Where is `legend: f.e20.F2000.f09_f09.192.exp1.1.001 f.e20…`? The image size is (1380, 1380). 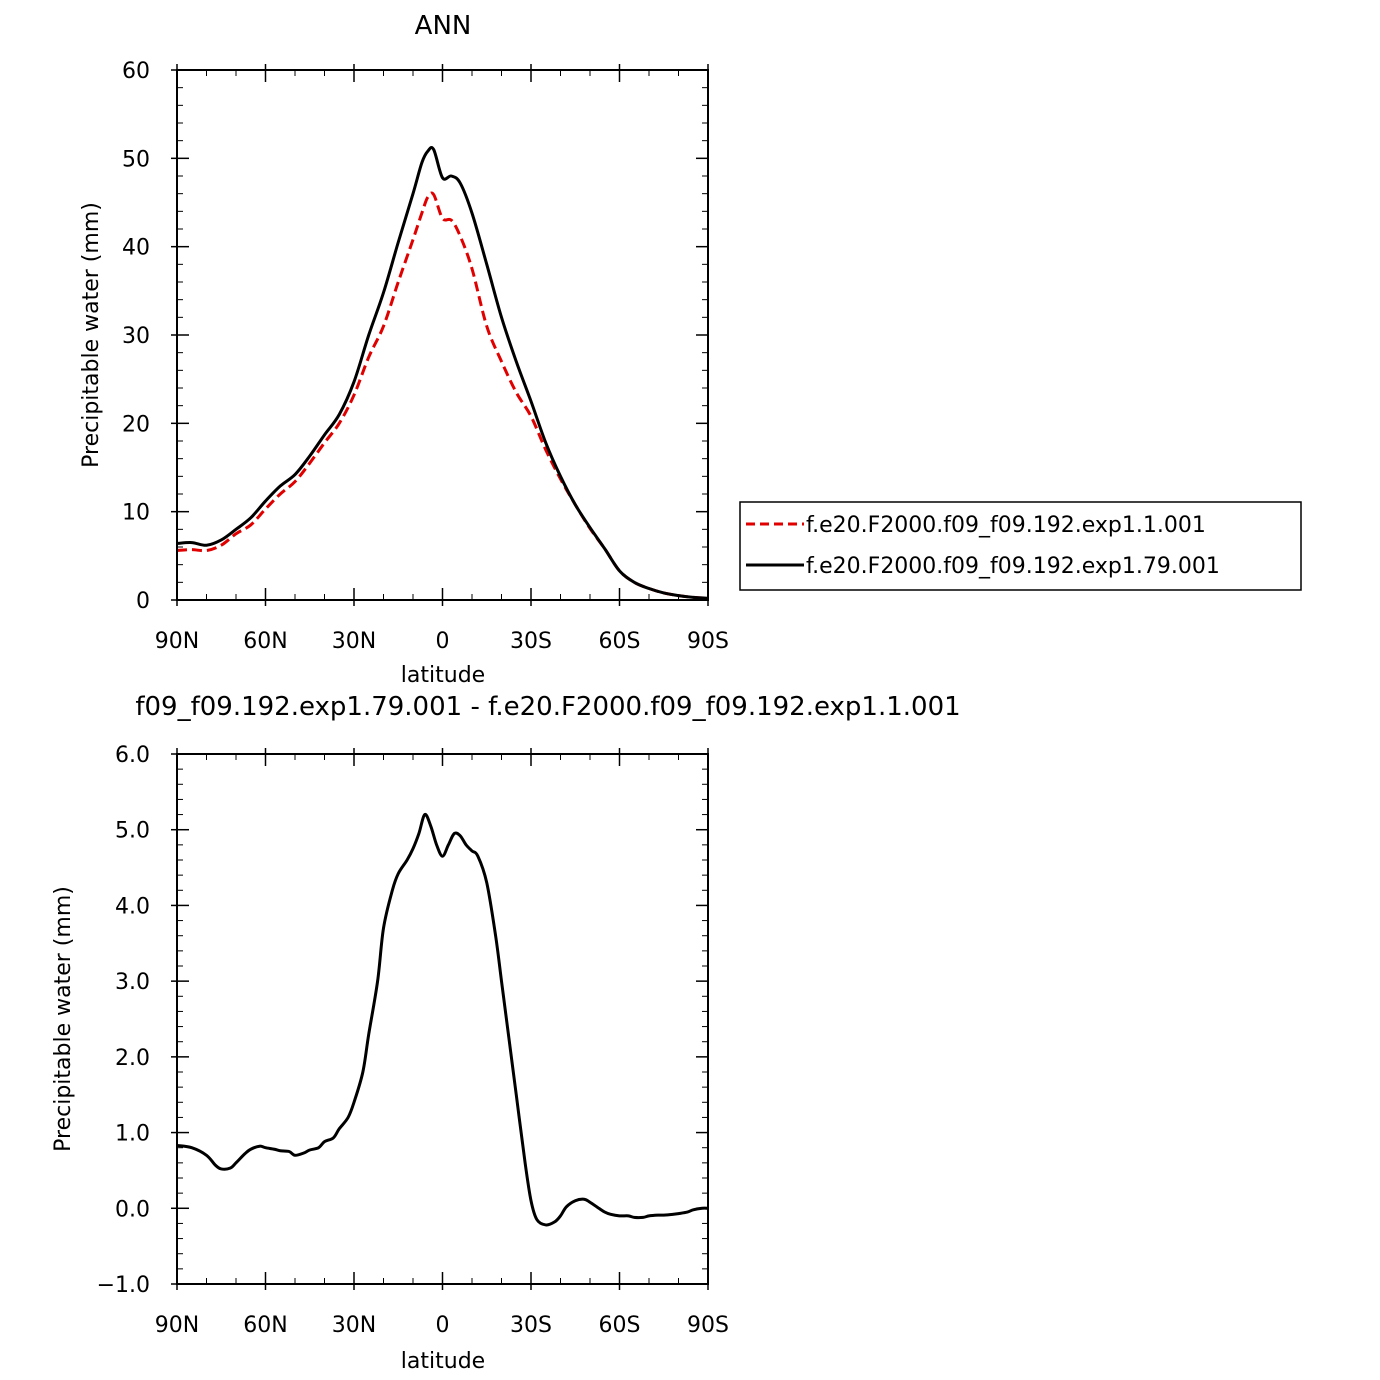
legend: f.e20.F2000.f09_f09.192.exp1.1.001 f.e20… is located at coordinates (1020, 546).